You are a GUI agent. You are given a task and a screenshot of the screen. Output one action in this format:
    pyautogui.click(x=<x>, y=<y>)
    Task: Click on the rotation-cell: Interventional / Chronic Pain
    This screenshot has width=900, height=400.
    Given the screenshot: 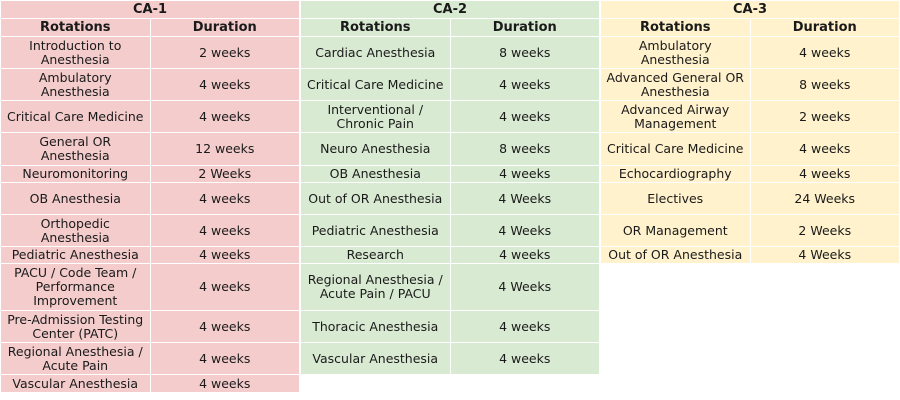 What is the action you would take?
    pyautogui.click(x=375, y=116)
    